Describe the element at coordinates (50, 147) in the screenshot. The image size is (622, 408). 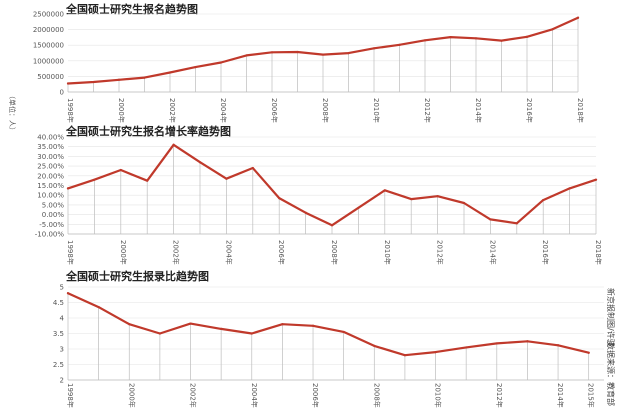
I see `y-tick-label: 35.00%` at that location.